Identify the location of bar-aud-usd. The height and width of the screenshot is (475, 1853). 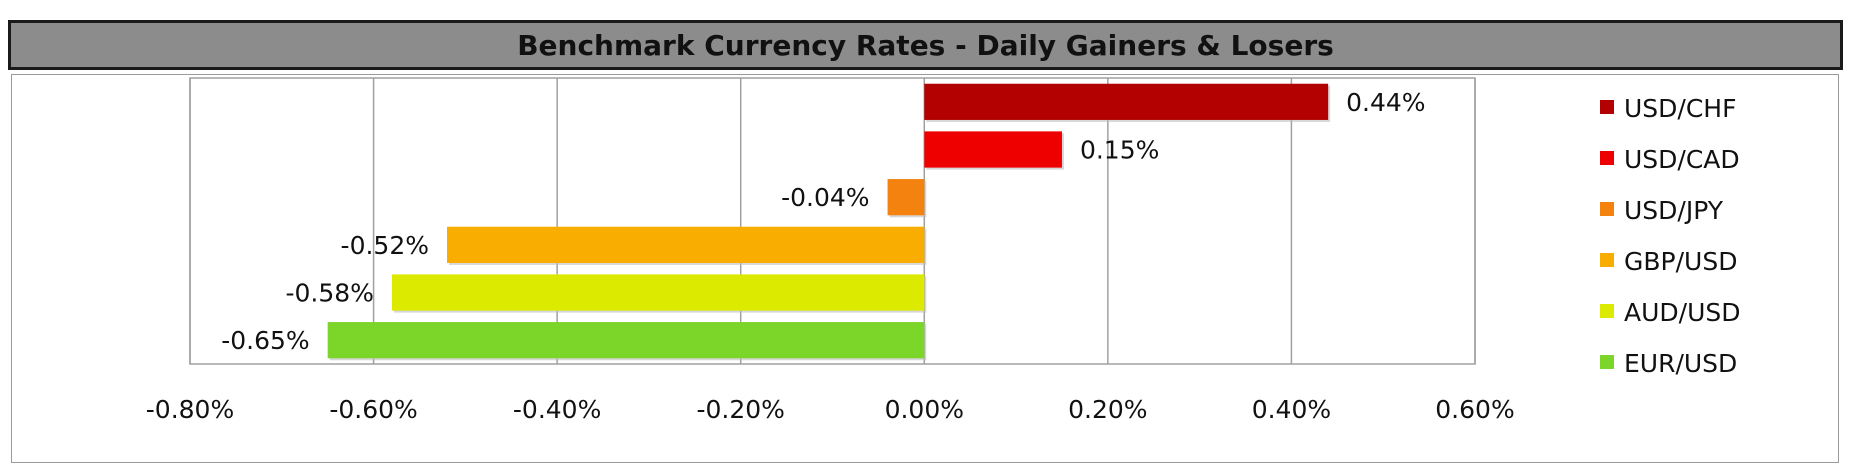
(658, 292).